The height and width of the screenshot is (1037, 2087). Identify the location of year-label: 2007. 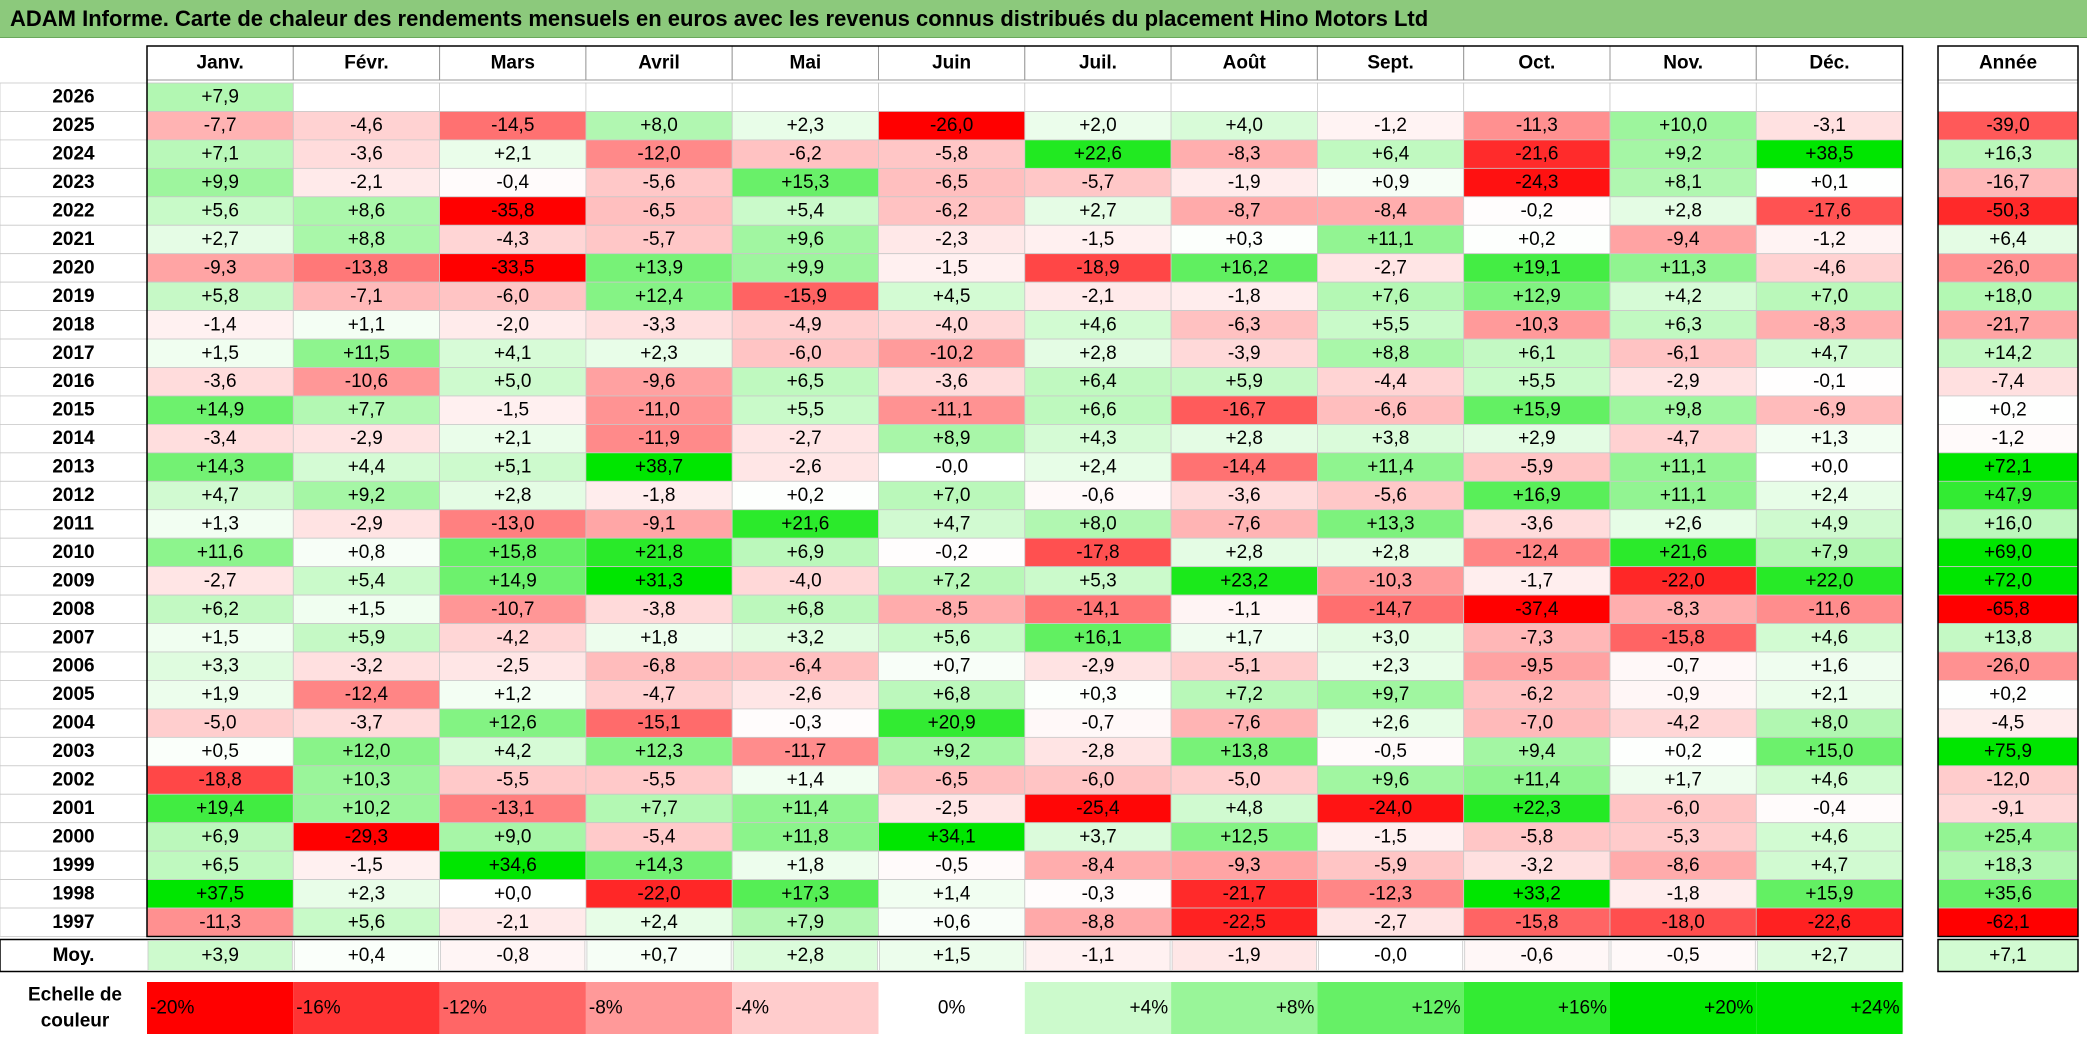
(73, 637).